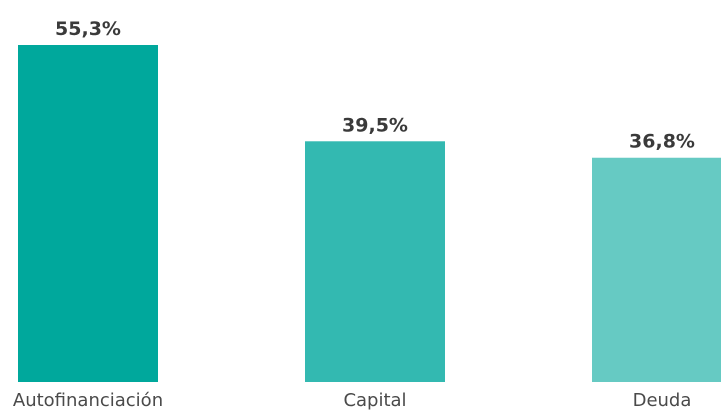 This screenshot has height=412, width=721. I want to click on category-label-1: Autofinanciación, so click(88, 400).